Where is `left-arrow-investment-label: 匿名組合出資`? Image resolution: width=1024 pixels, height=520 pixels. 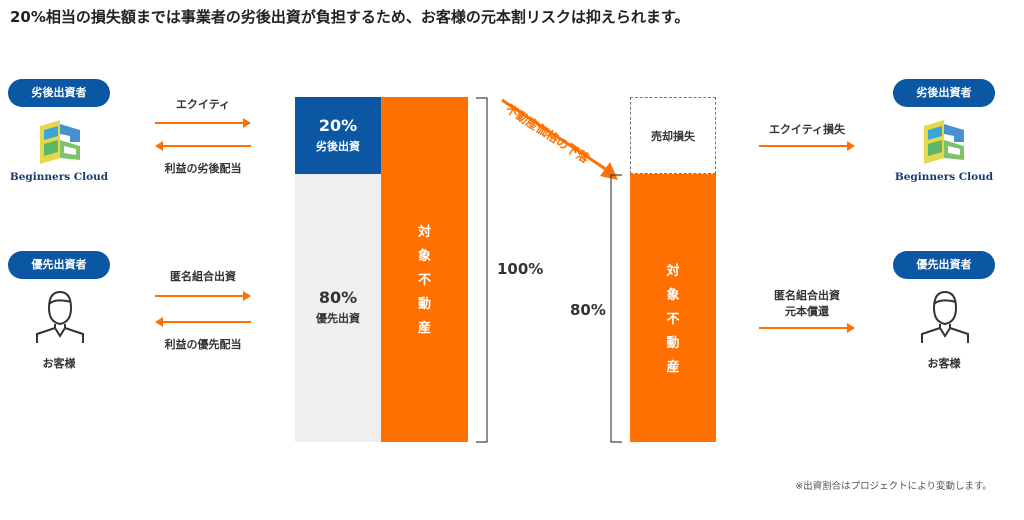
left-arrow-investment-label: 匿名組合出資 is located at coordinates (203, 276).